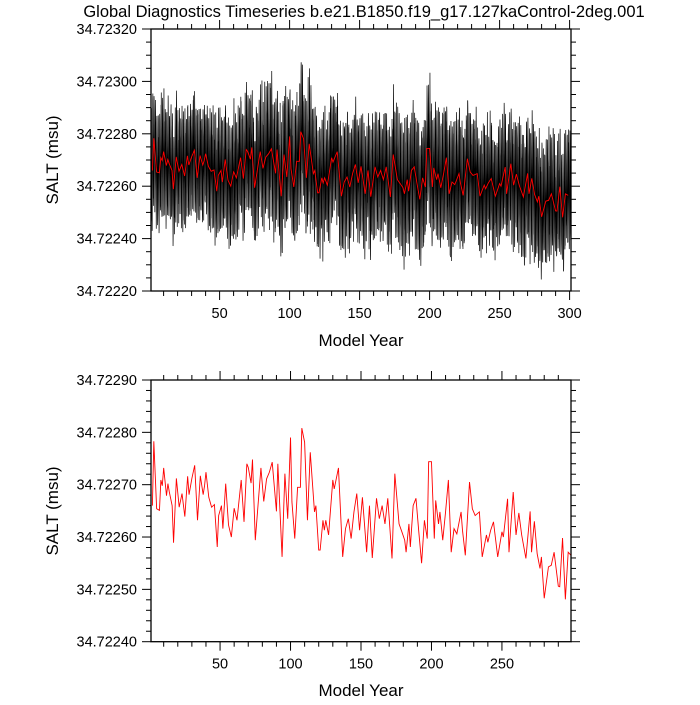 Image resolution: width=700 pixels, height=705 pixels. I want to click on top-x-axis-title: Model Year, so click(360, 340).